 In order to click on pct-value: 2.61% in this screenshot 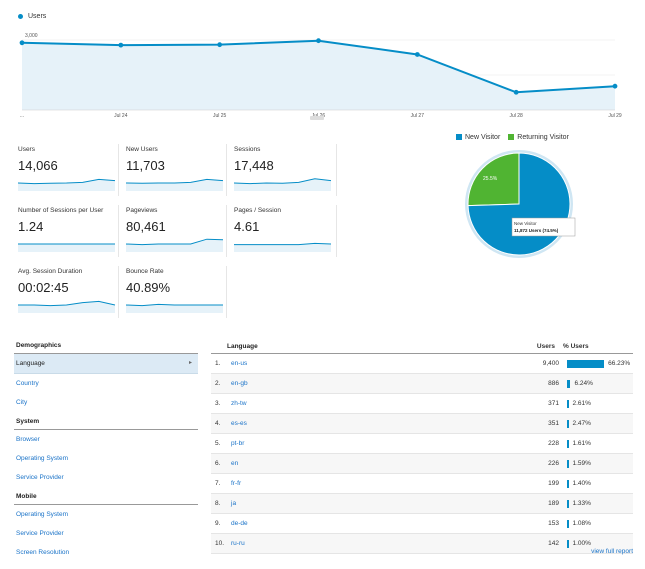, I will do `click(581, 403)`.